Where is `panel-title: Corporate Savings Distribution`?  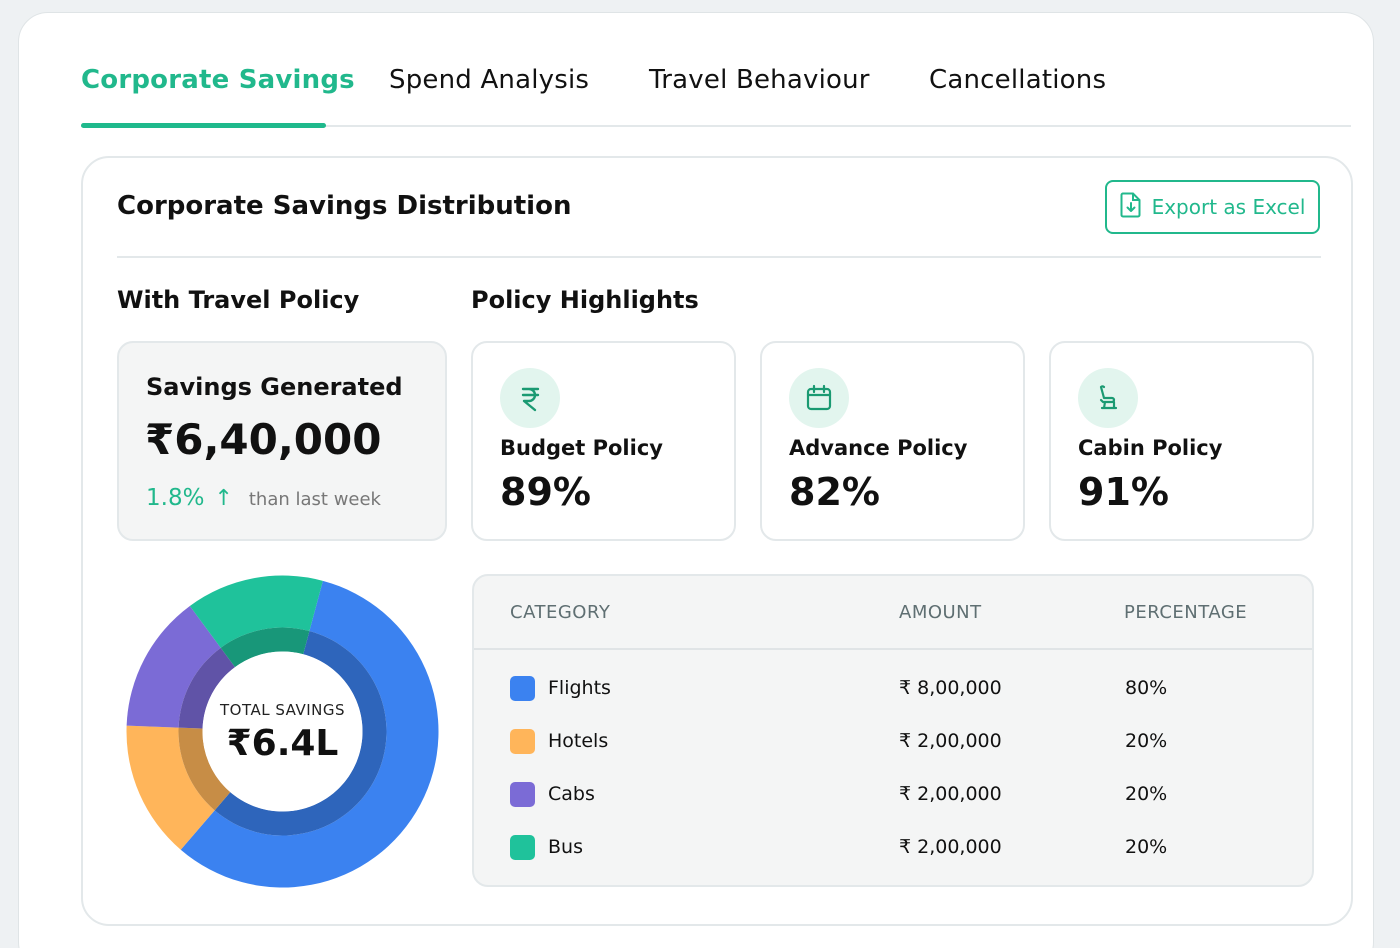 panel-title: Corporate Savings Distribution is located at coordinates (344, 206).